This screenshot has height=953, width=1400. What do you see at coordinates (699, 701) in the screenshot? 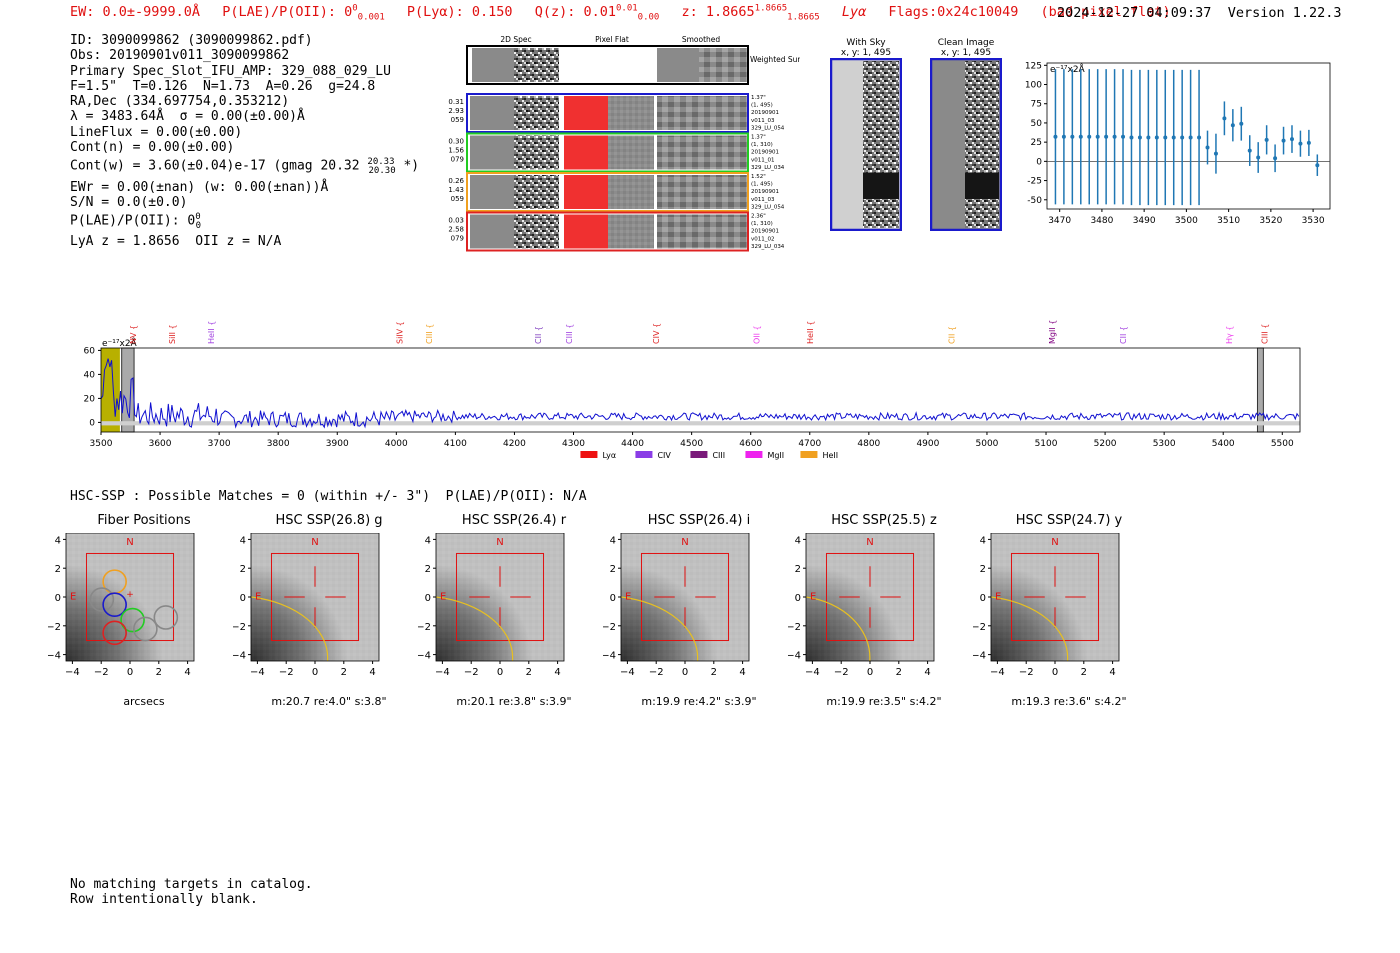
I see `cutout-caption: m:19.9 re:4.2" s:3.9"` at bounding box center [699, 701].